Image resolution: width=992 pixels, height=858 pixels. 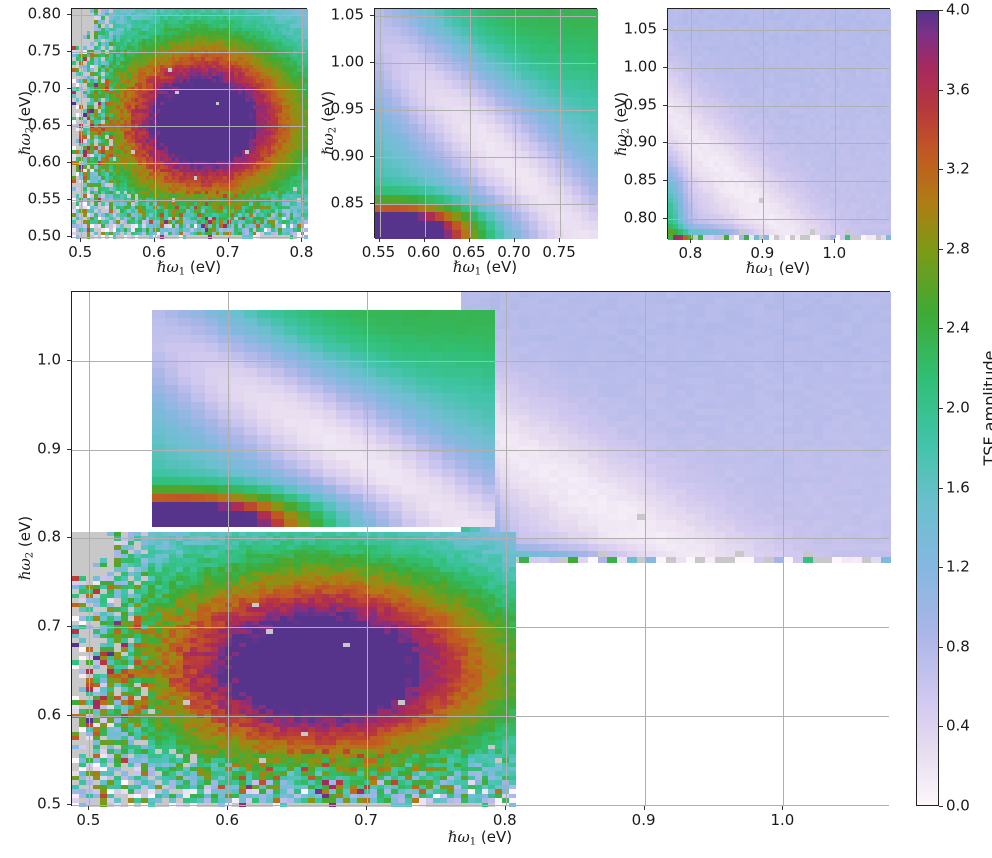 I want to click on panel-b-heatmap-image, so click(x=486, y=124).